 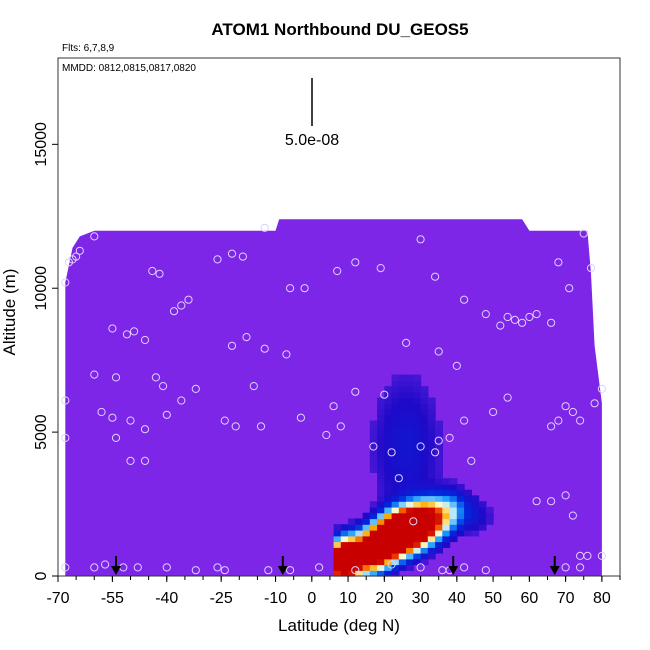 I want to click on x-tick-label: 70, so click(x=566, y=598).